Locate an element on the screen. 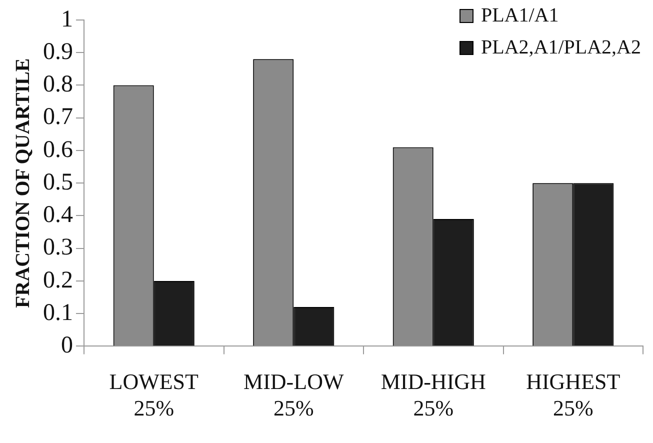 The image size is (653, 443). x-tick-label: MID-HIGH 25% is located at coordinates (433, 395).